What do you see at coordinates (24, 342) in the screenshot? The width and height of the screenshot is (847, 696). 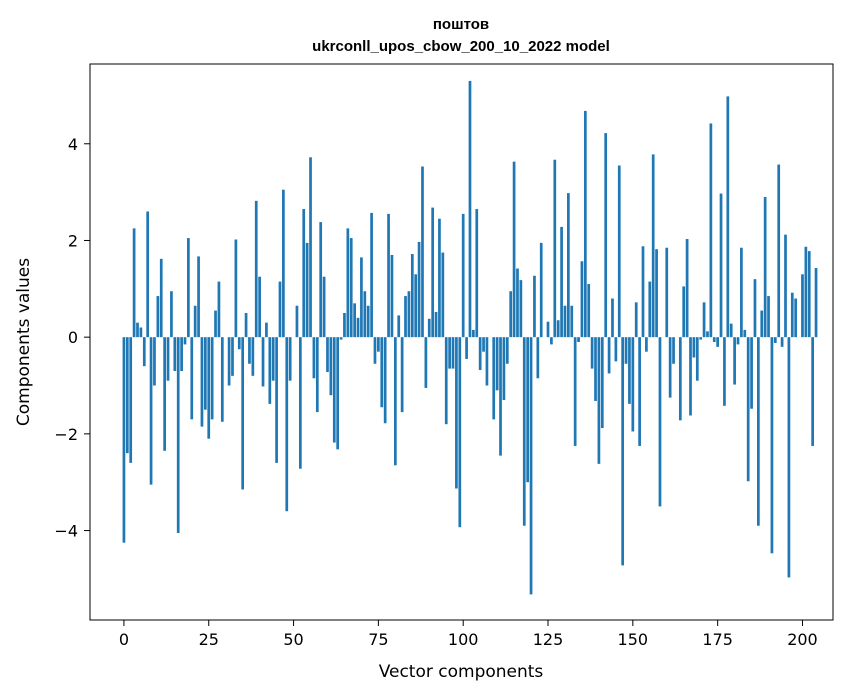 I see `y-axis-label: Components values` at bounding box center [24, 342].